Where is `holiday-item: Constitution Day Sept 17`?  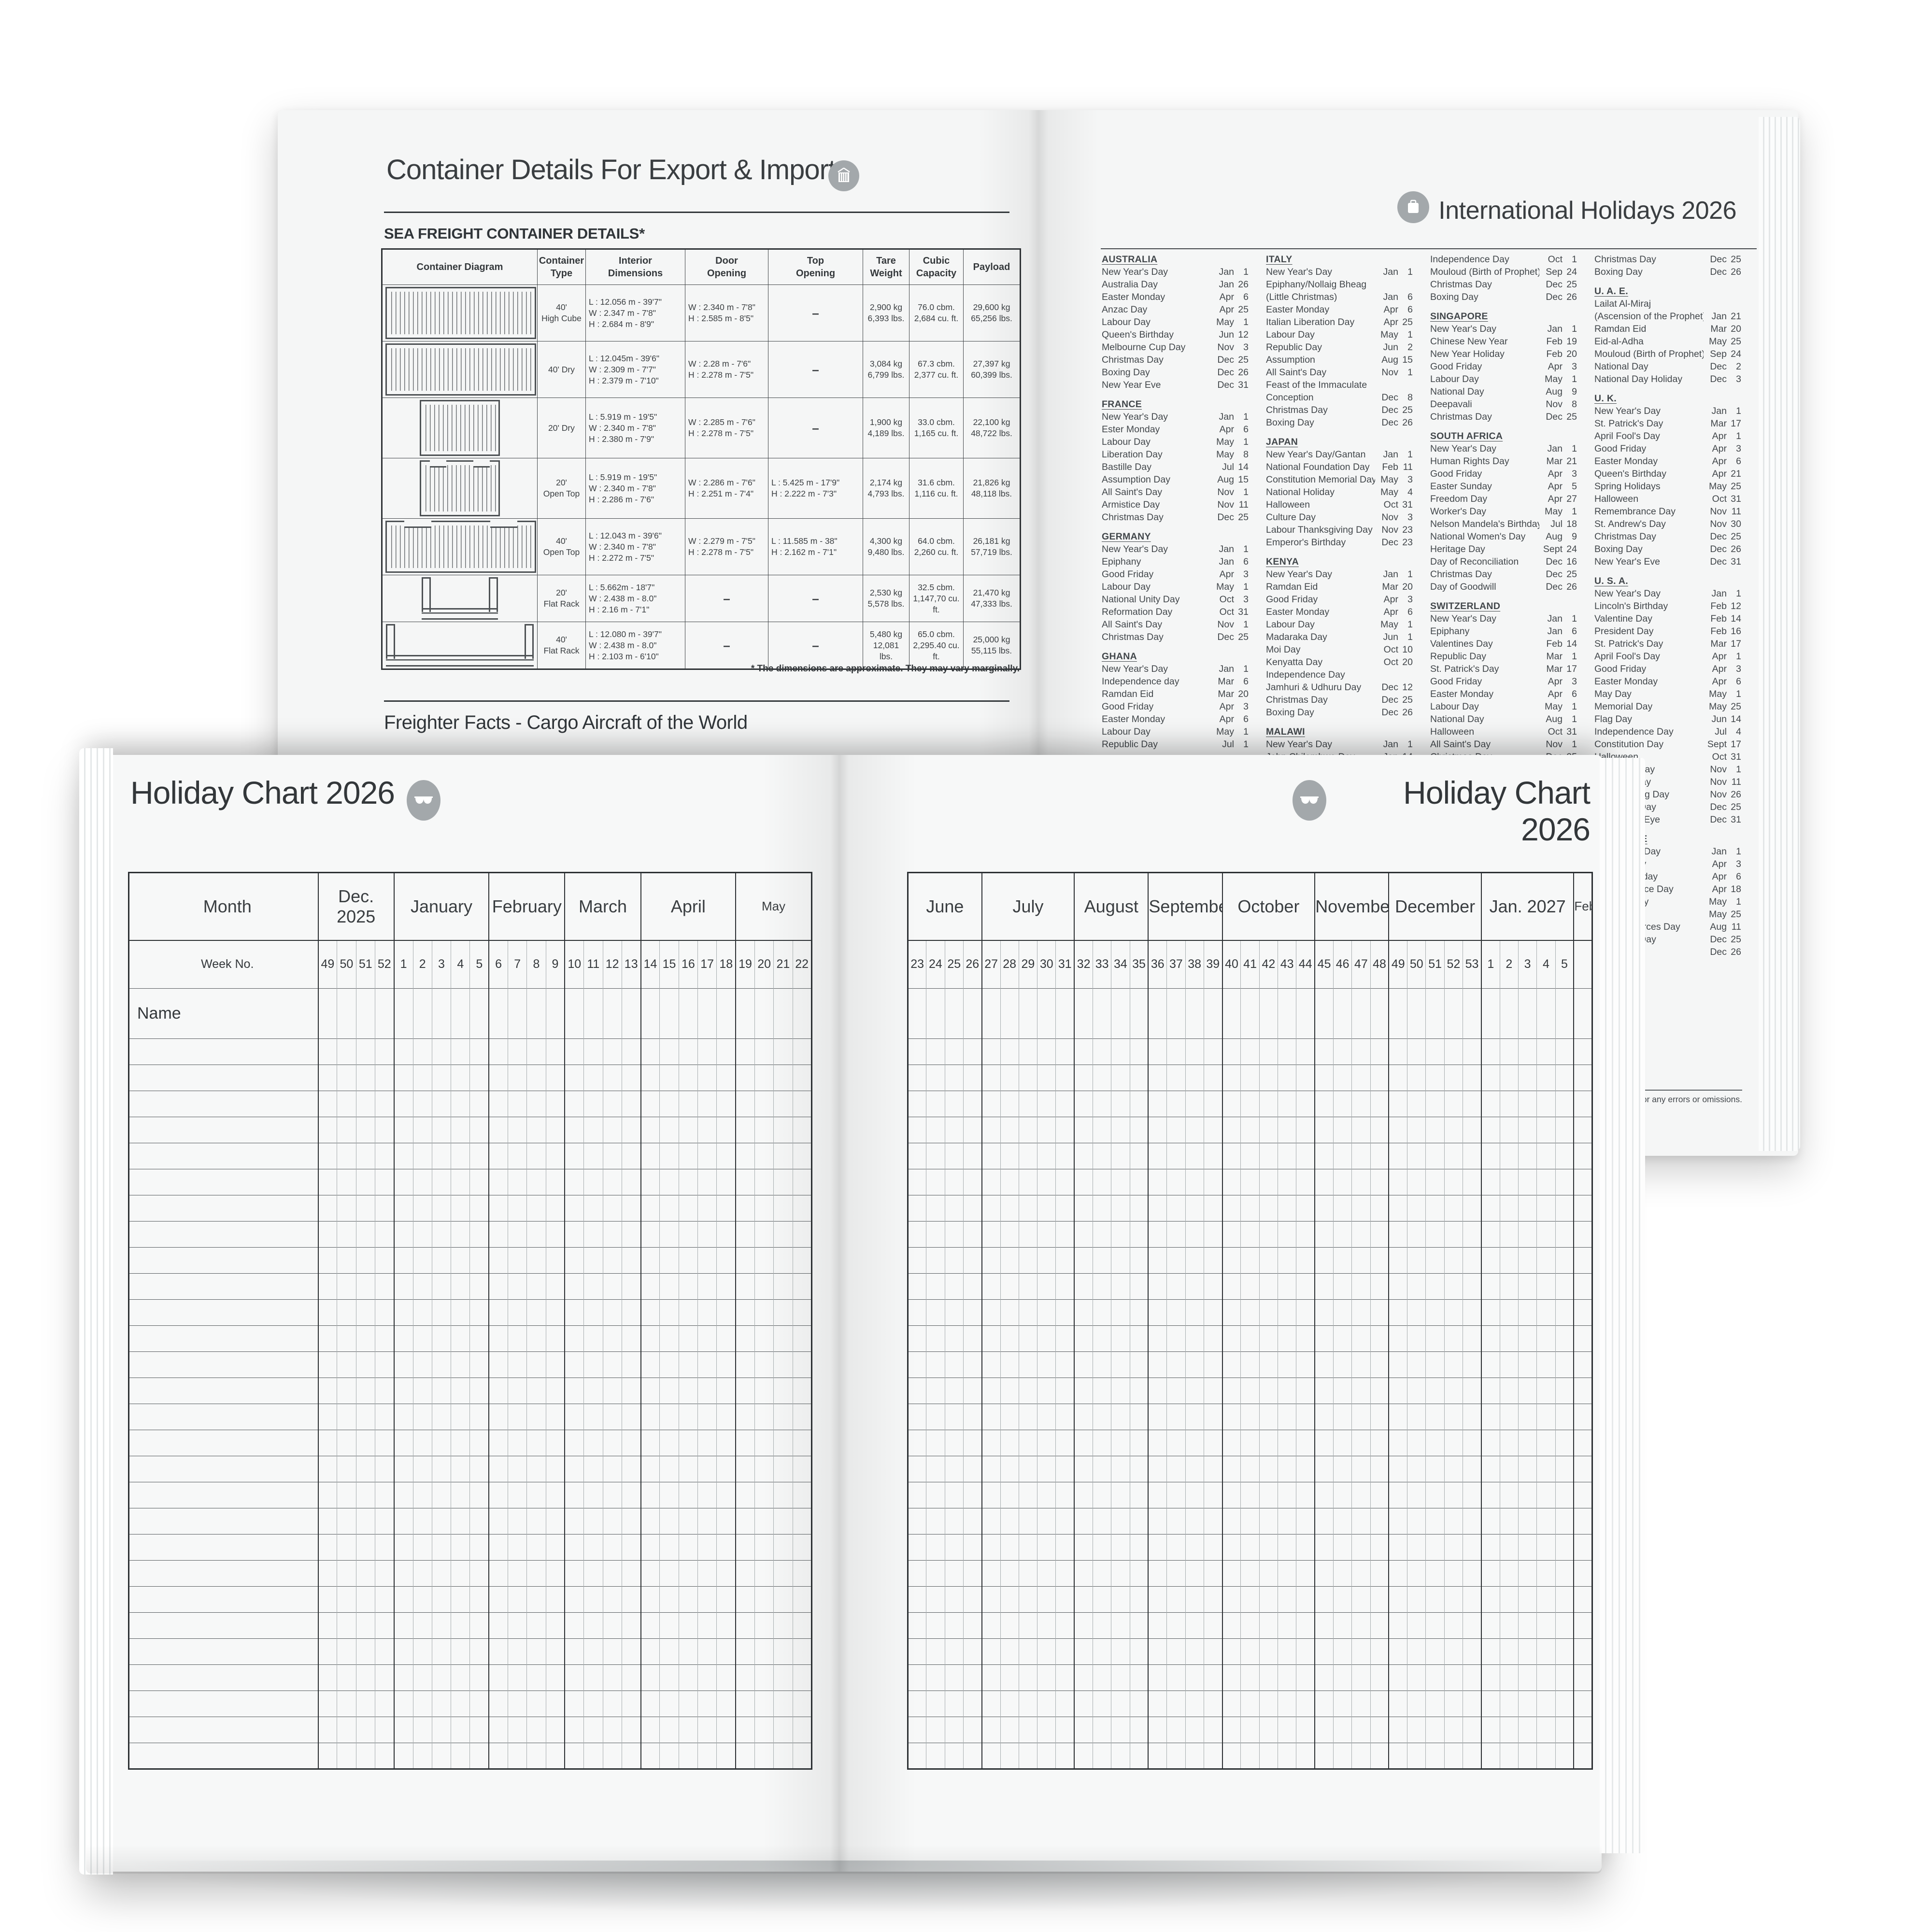
holiday-item: Constitution Day Sept 17 is located at coordinates (1667, 744).